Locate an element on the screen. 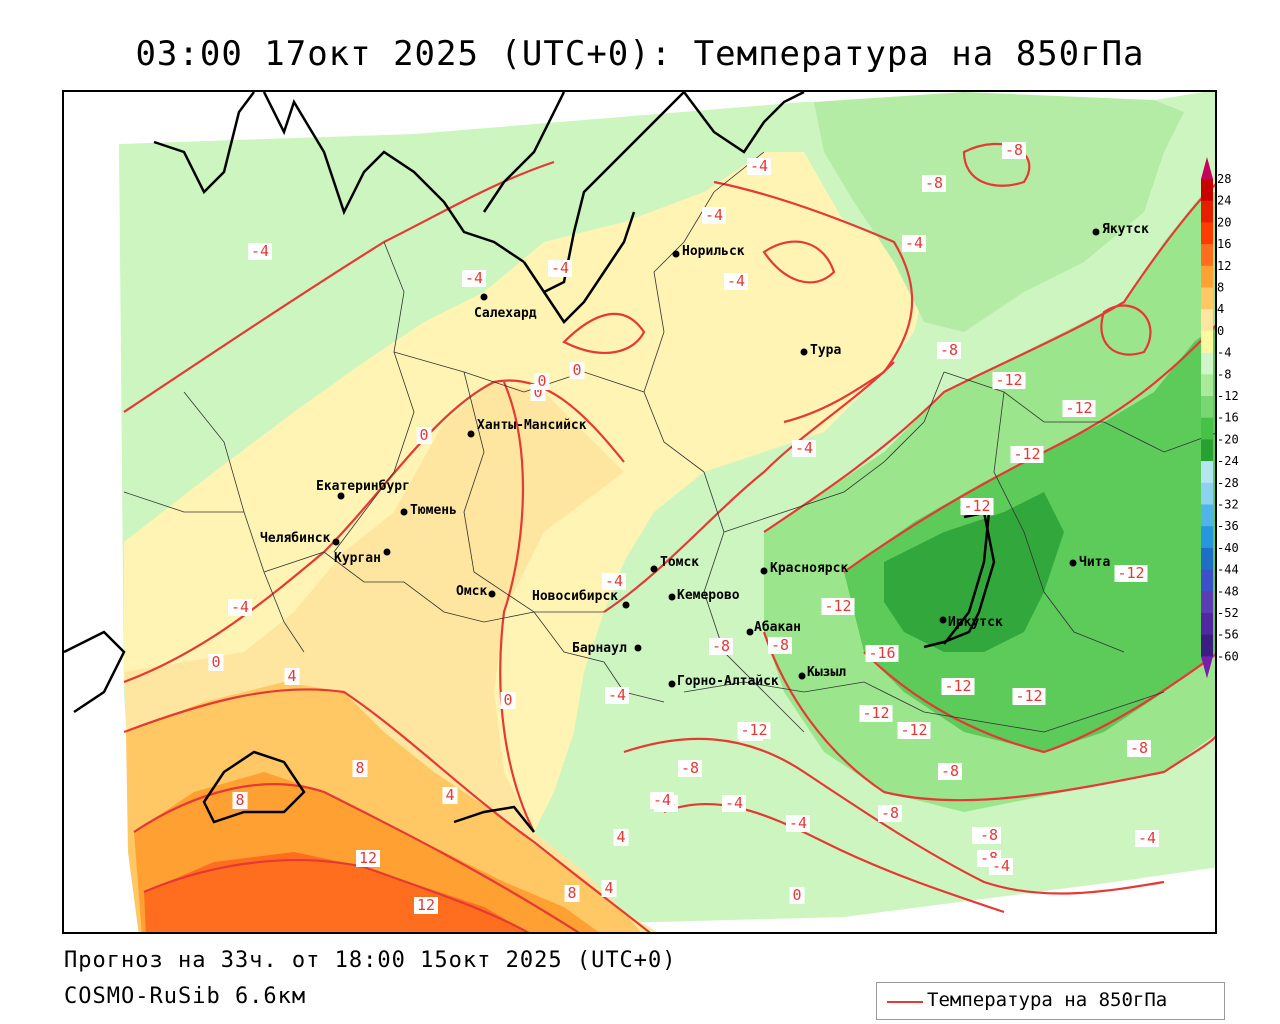  city-label: Горно-Алтайск is located at coordinates (728, 681).